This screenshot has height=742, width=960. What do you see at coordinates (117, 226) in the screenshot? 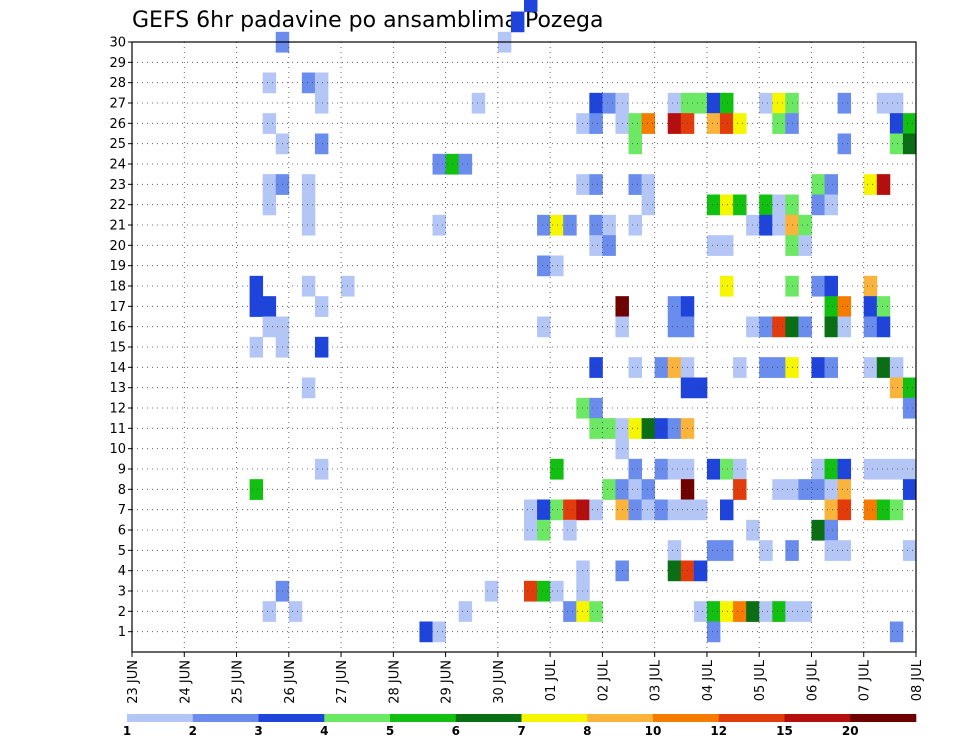
I see `y-tick-label: 21` at bounding box center [117, 226].